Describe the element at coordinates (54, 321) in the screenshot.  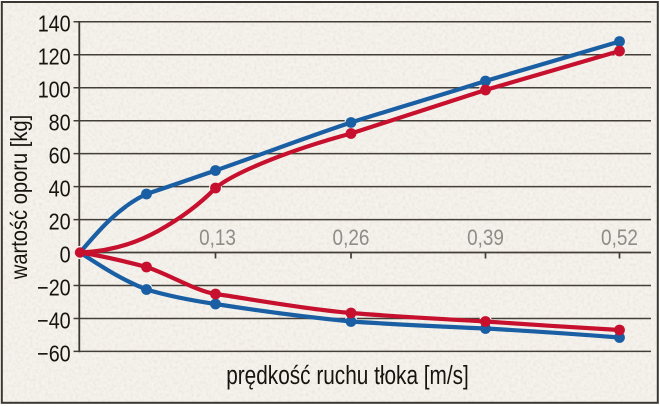
I see `svg-text: −40` at that location.